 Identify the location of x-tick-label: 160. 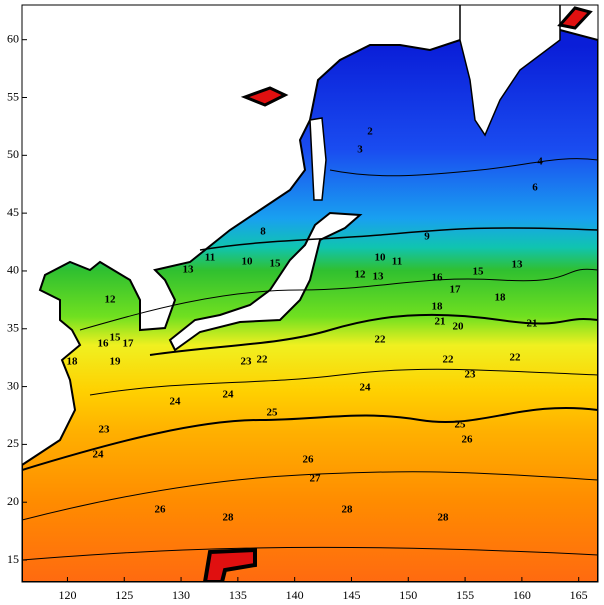
(522, 595).